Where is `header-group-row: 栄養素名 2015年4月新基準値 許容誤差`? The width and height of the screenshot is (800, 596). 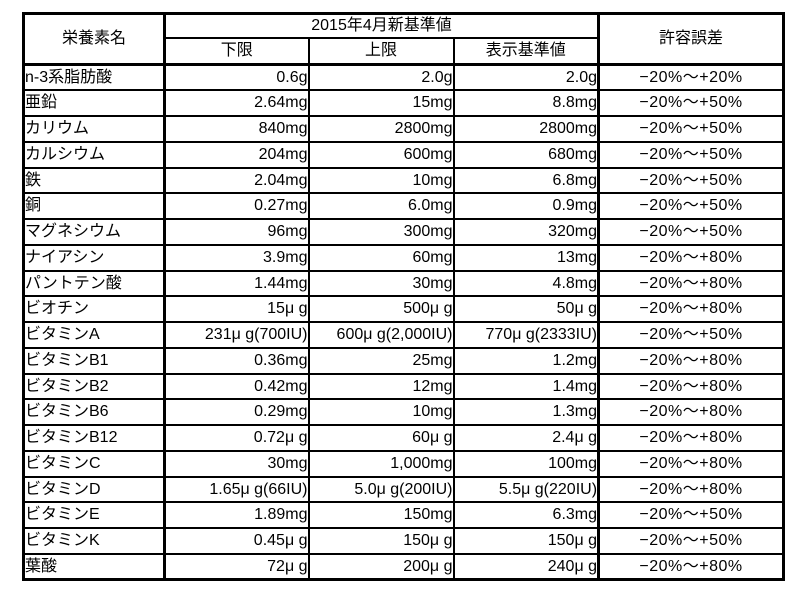
header-group-row: 栄養素名 2015年4月新基準値 許容誤差 is located at coordinates (403, 39).